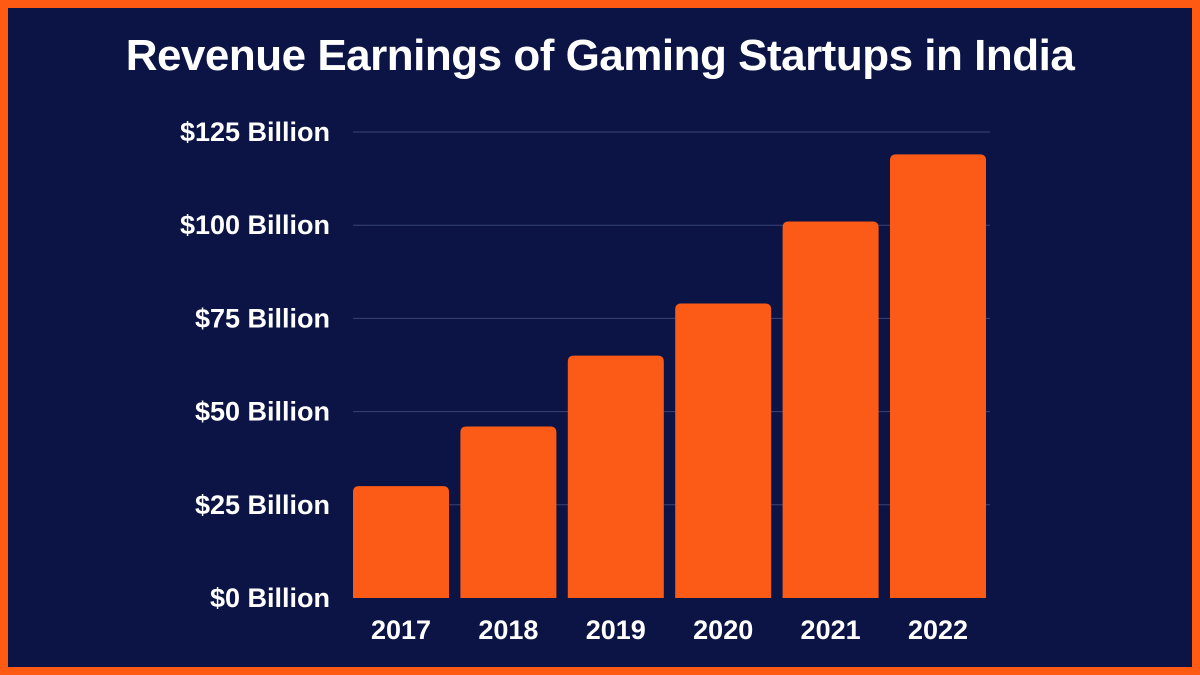 The height and width of the screenshot is (675, 1200). I want to click on x-tick-label: 2018, so click(508, 630).